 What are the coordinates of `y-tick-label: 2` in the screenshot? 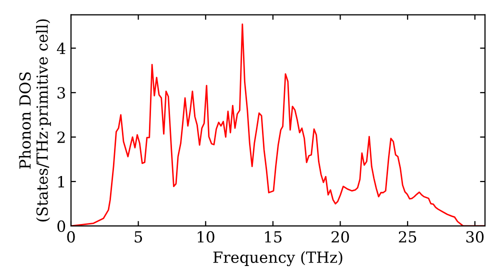 It's located at (61, 137).